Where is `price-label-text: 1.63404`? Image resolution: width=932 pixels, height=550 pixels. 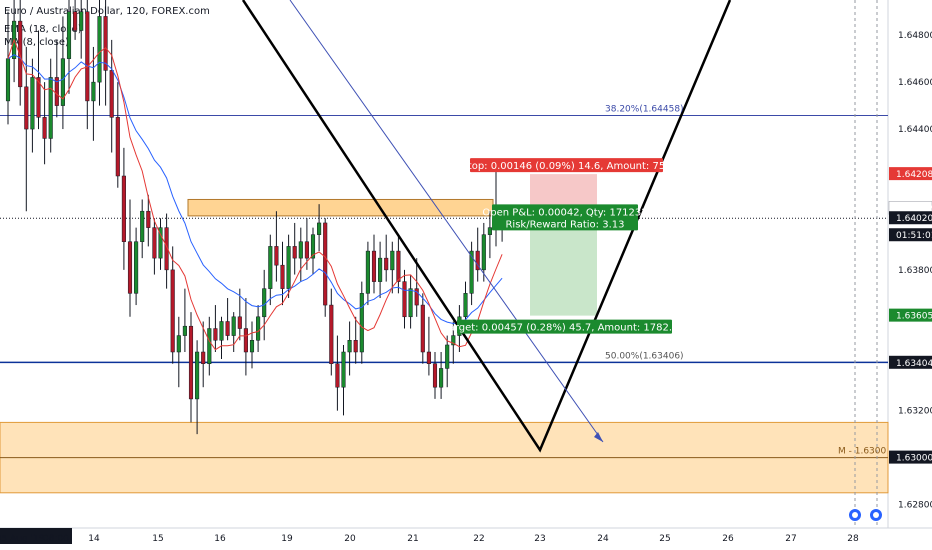 price-label-text: 1.63404 is located at coordinates (914, 364).